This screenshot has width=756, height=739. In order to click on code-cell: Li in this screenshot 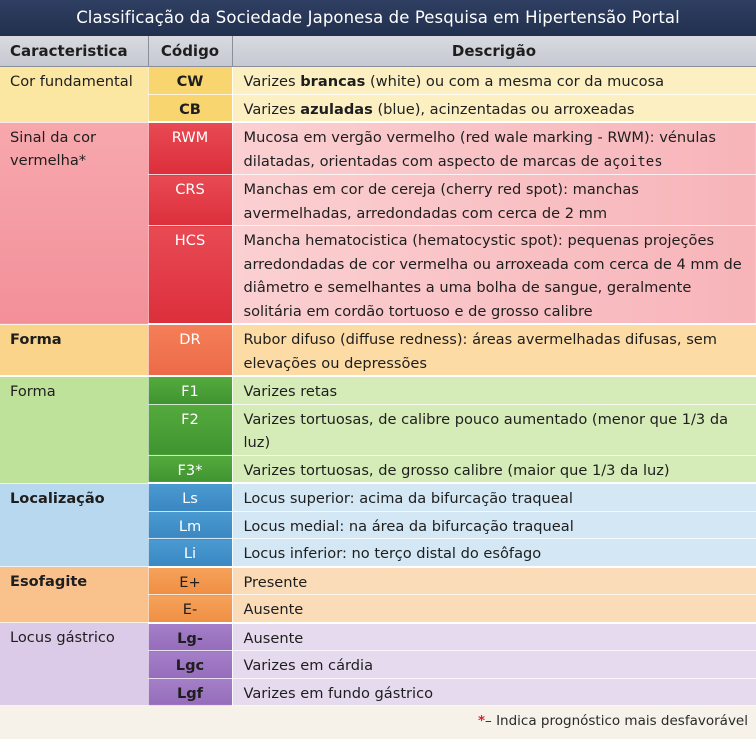, I will do `click(190, 553)`.